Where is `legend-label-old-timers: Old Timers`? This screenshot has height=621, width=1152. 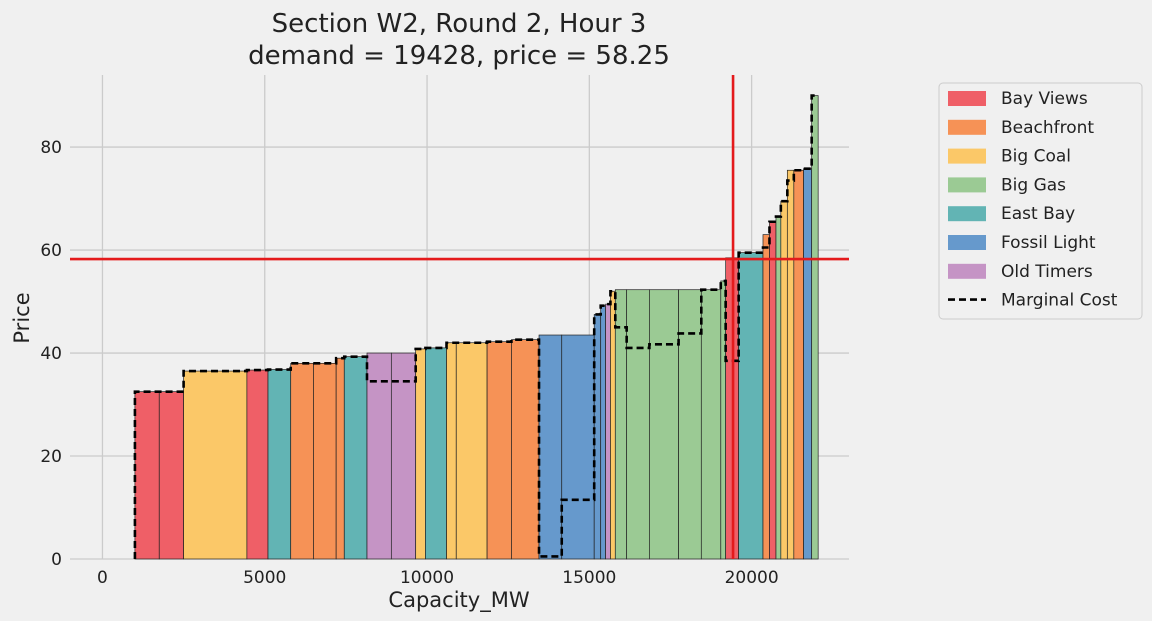 legend-label-old-timers: Old Timers is located at coordinates (1047, 272).